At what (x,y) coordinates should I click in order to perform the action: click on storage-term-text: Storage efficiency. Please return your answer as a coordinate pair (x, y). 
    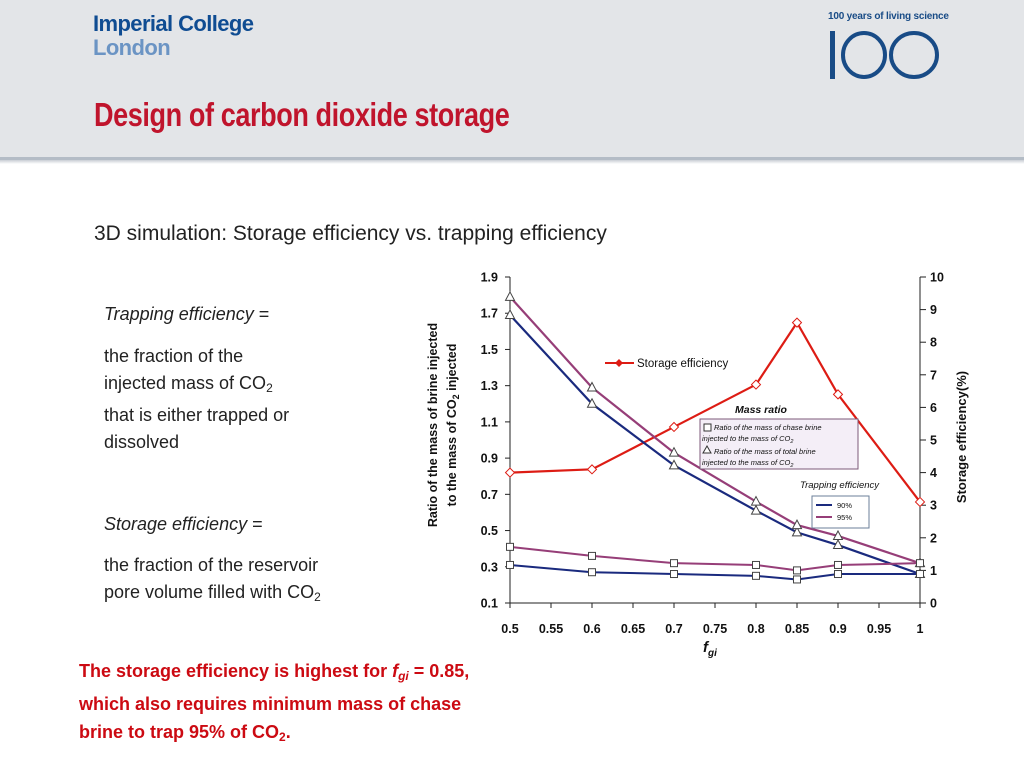
    Looking at the image, I should click on (176, 524).